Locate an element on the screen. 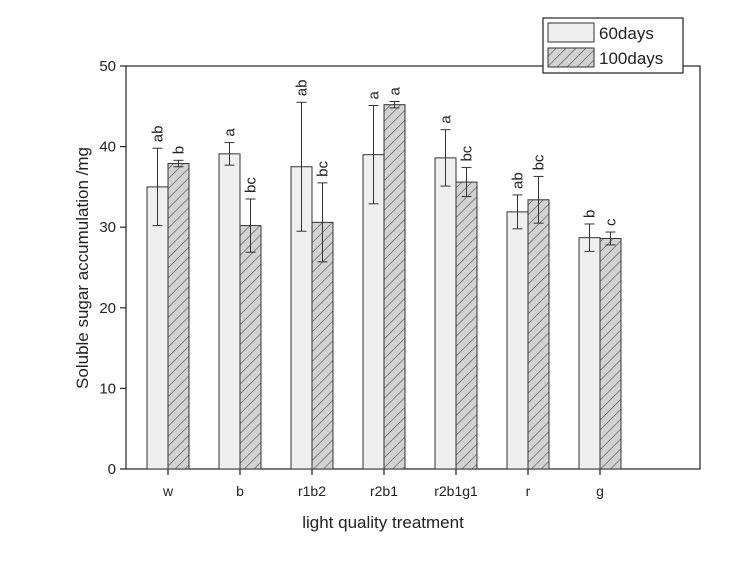  x-tick-label: r2b1g1 is located at coordinates (456, 491).